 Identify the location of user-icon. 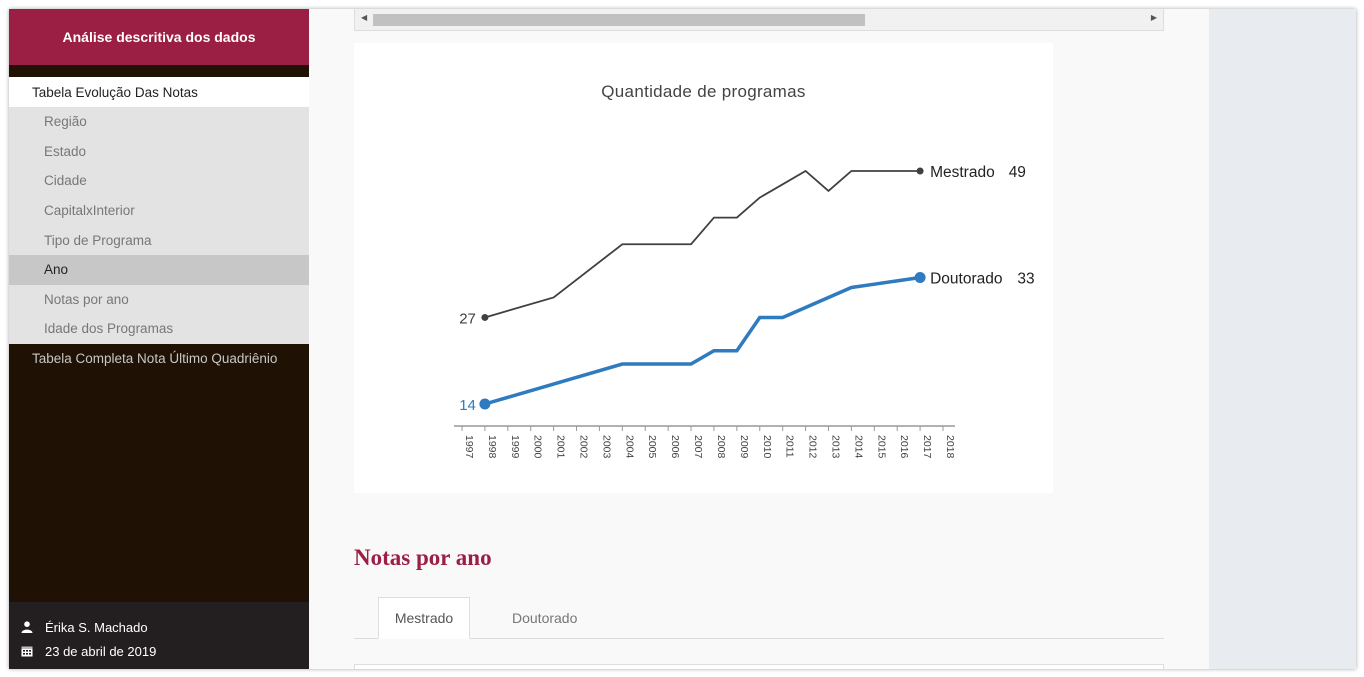
(33, 627).